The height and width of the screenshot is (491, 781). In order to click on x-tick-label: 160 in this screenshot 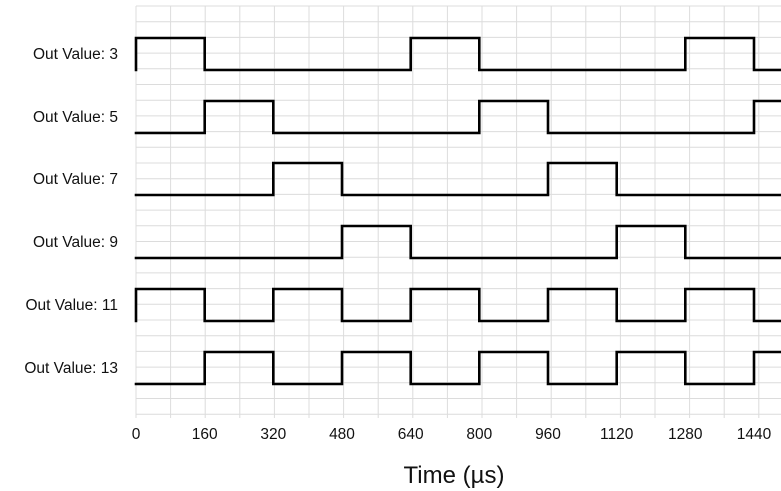, I will do `click(205, 434)`.